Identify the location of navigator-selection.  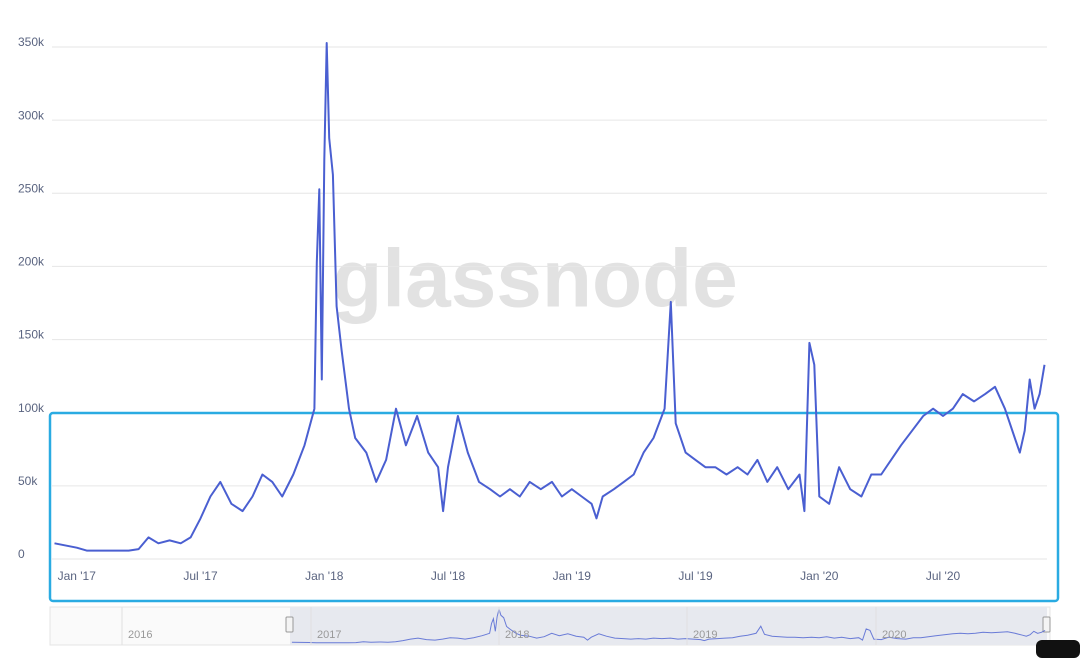
(668, 626).